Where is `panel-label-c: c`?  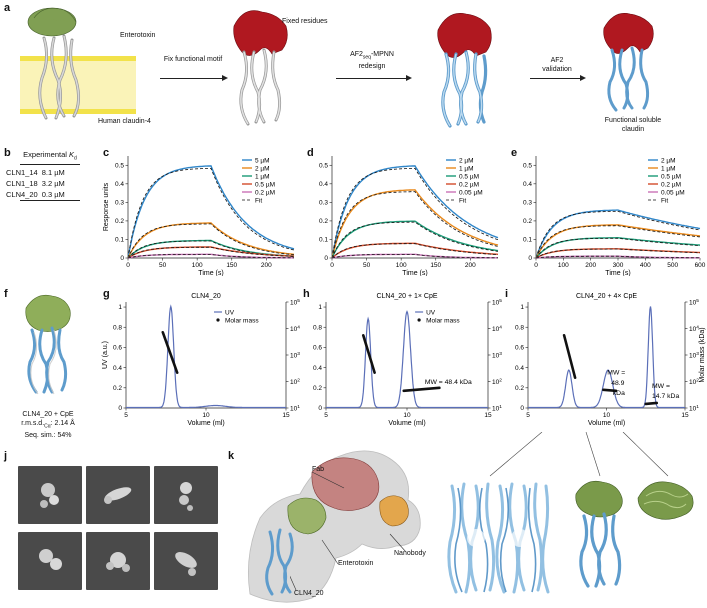
panel-label-c: c is located at coordinates (106, 153).